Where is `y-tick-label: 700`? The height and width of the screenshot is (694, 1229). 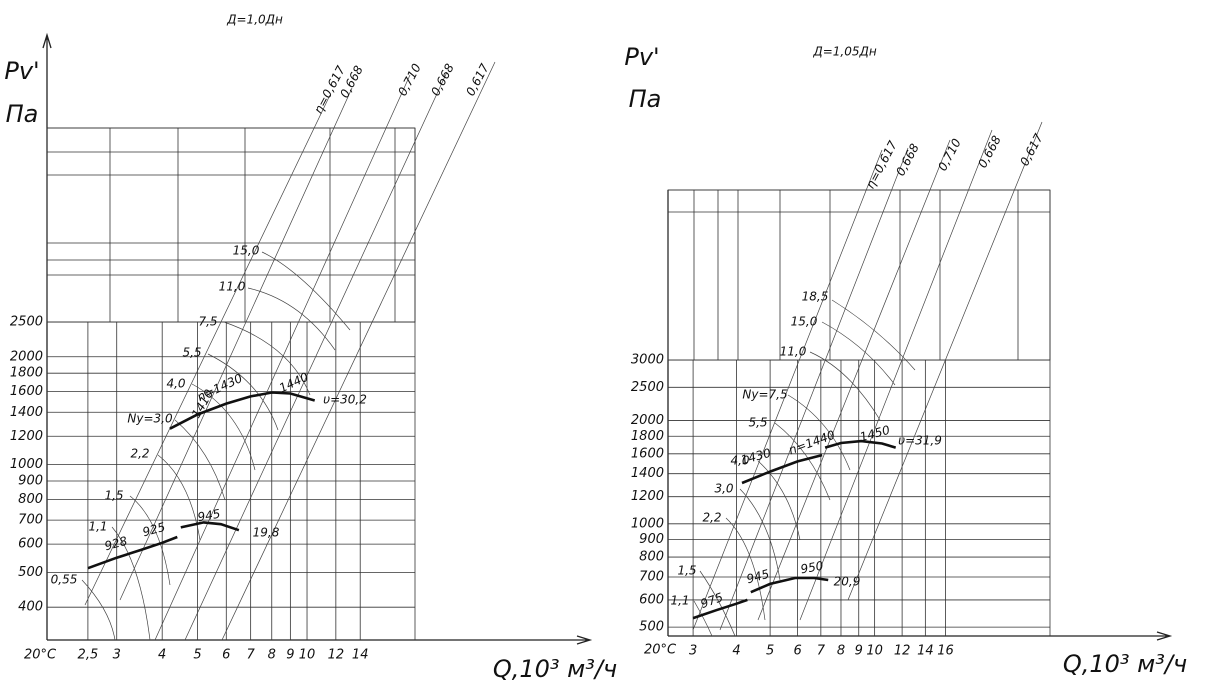
y-tick-label: 700 is located at coordinates (651, 576).